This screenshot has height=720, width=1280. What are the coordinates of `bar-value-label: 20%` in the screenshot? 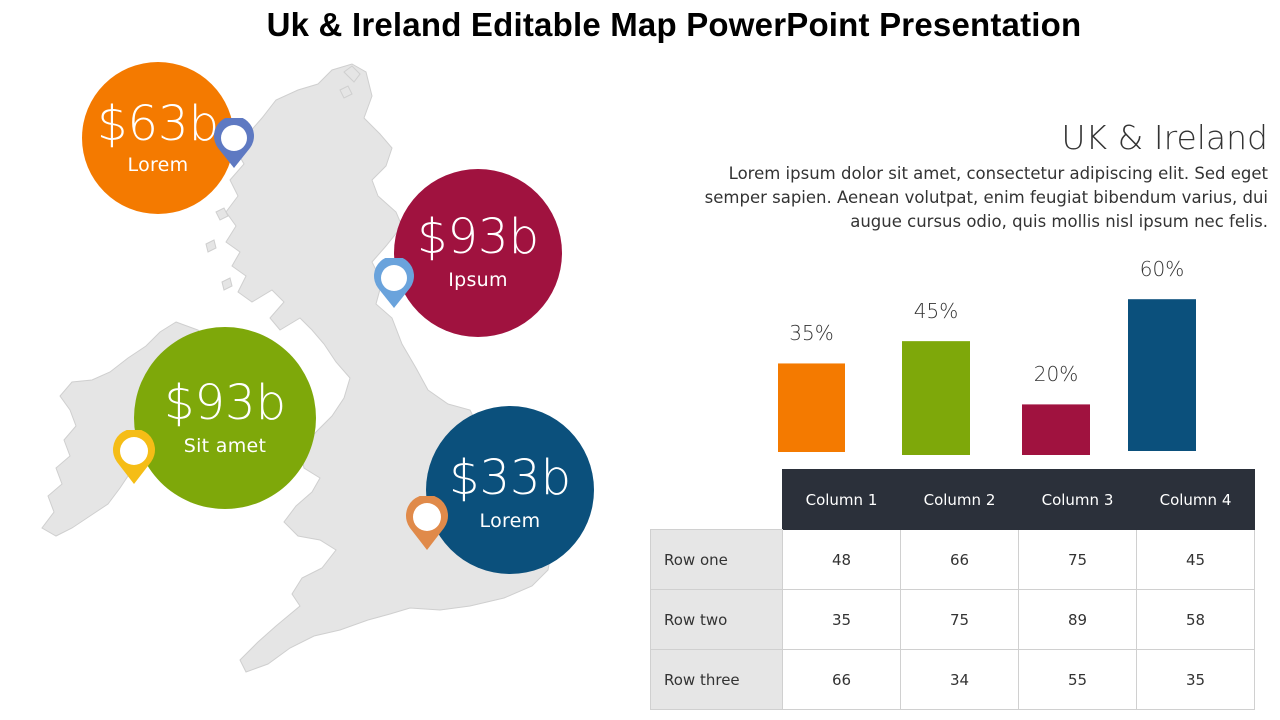 It's located at (1056, 374).